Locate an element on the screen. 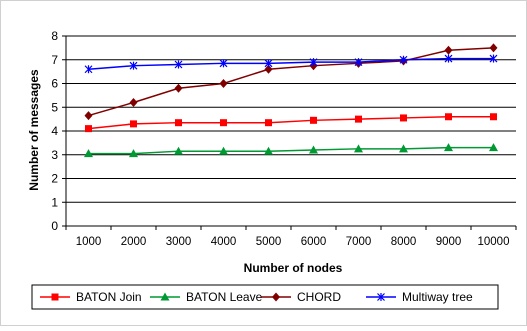  y-tick-label: 4 is located at coordinates (54, 131).